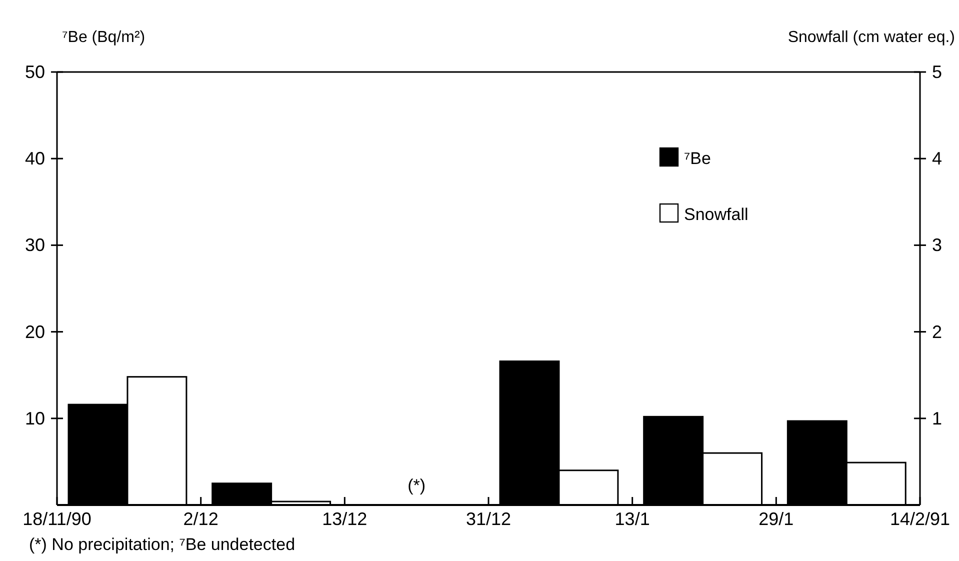  I want to click on text: 13/12, so click(345, 519).